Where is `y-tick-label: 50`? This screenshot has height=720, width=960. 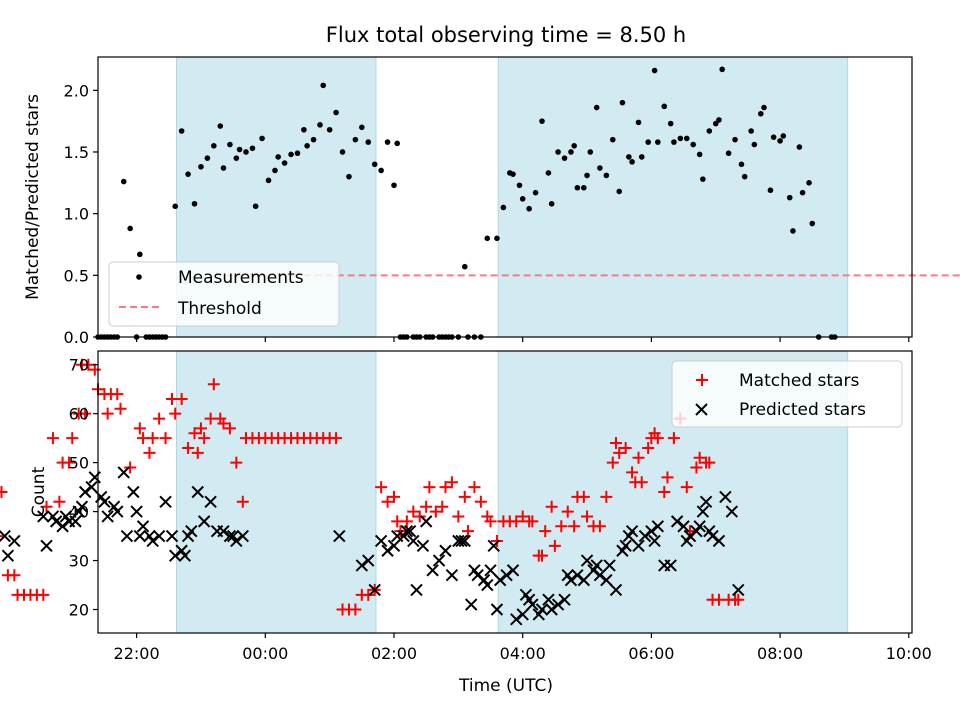 y-tick-label: 50 is located at coordinates (79, 463).